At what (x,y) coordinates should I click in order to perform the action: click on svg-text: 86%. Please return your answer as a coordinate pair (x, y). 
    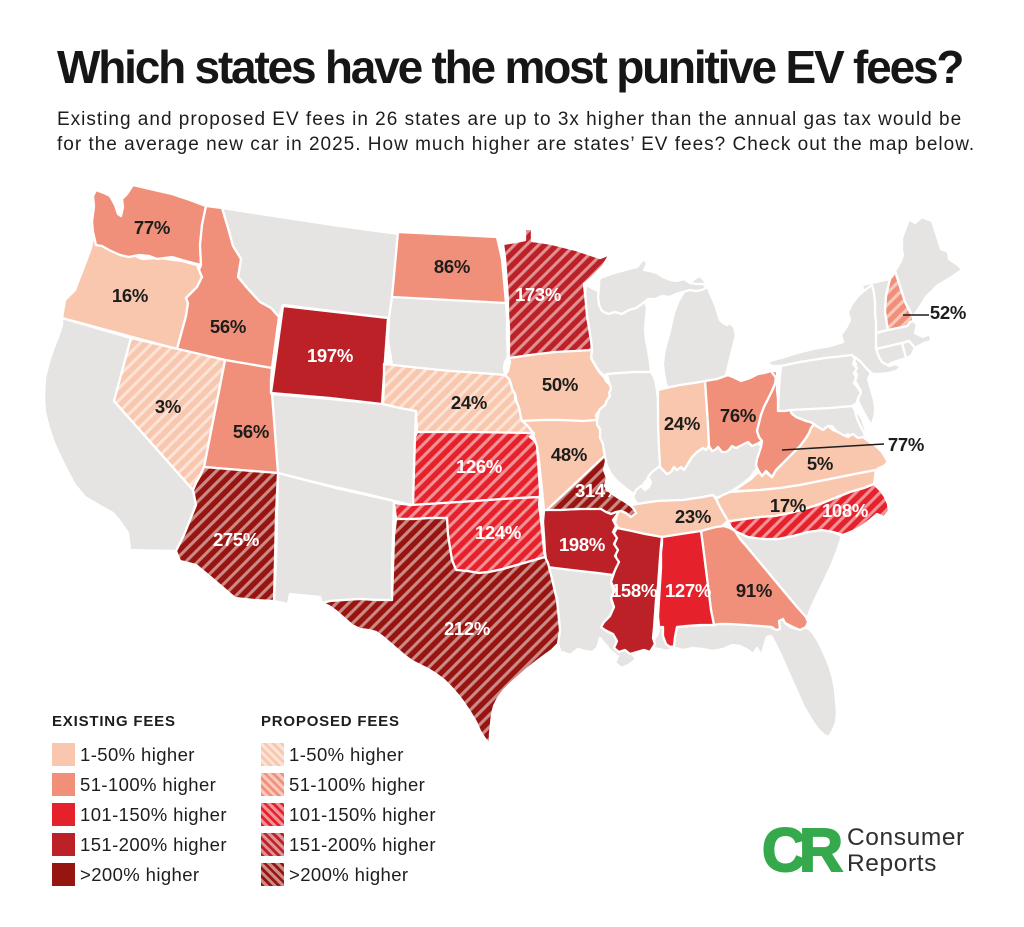
    Looking at the image, I should click on (452, 266).